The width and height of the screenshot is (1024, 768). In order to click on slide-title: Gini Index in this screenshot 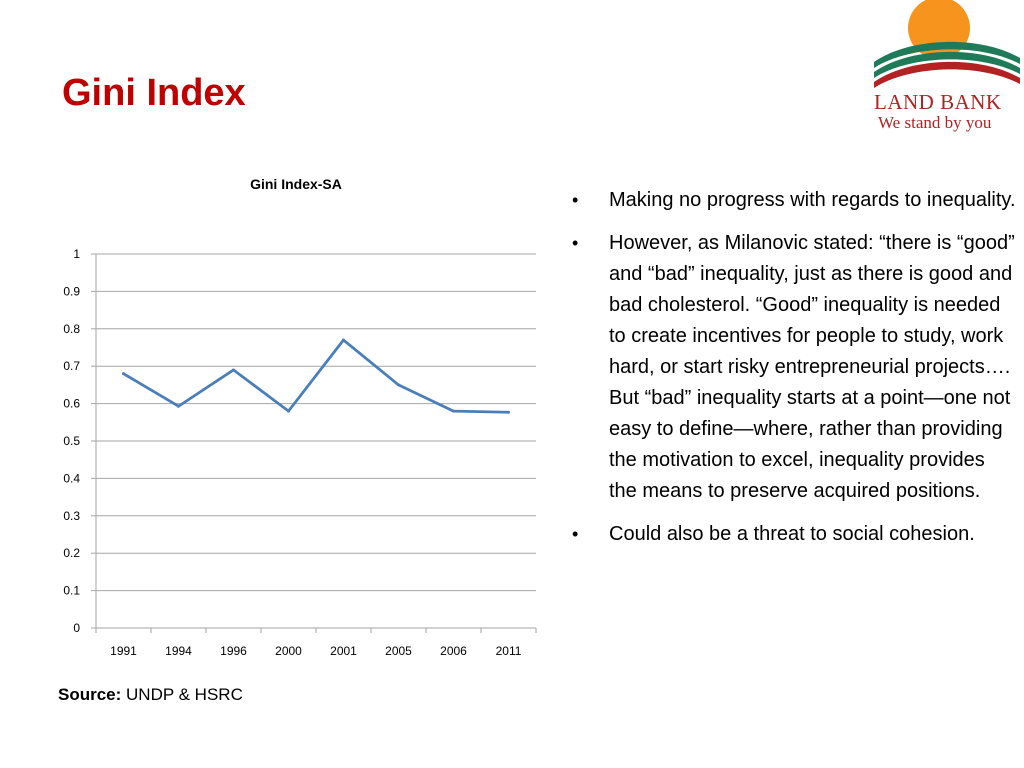, I will do `click(154, 93)`.